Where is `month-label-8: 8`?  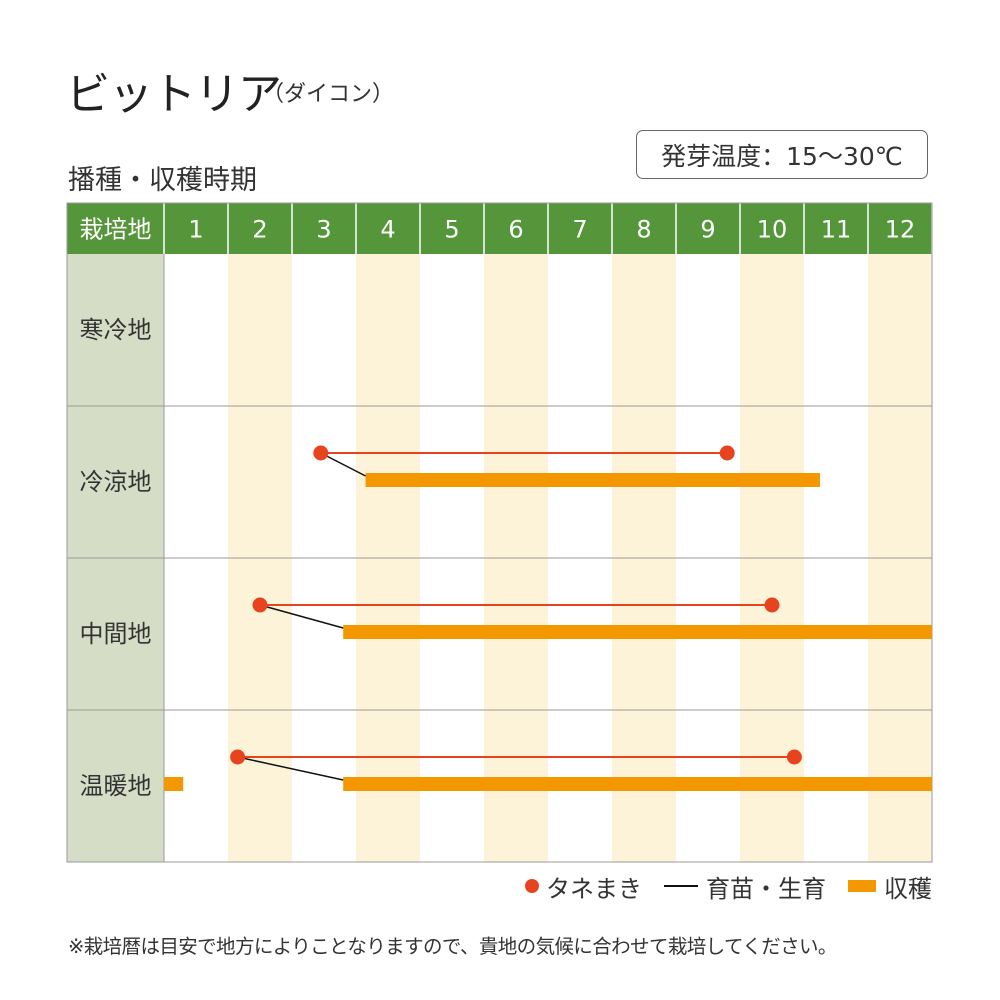 month-label-8: 8 is located at coordinates (643, 230).